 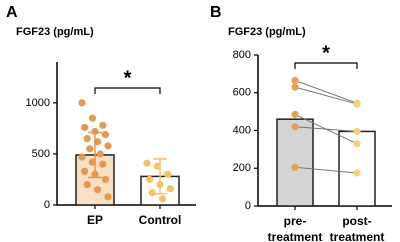 I want to click on bar, so click(x=295, y=162).